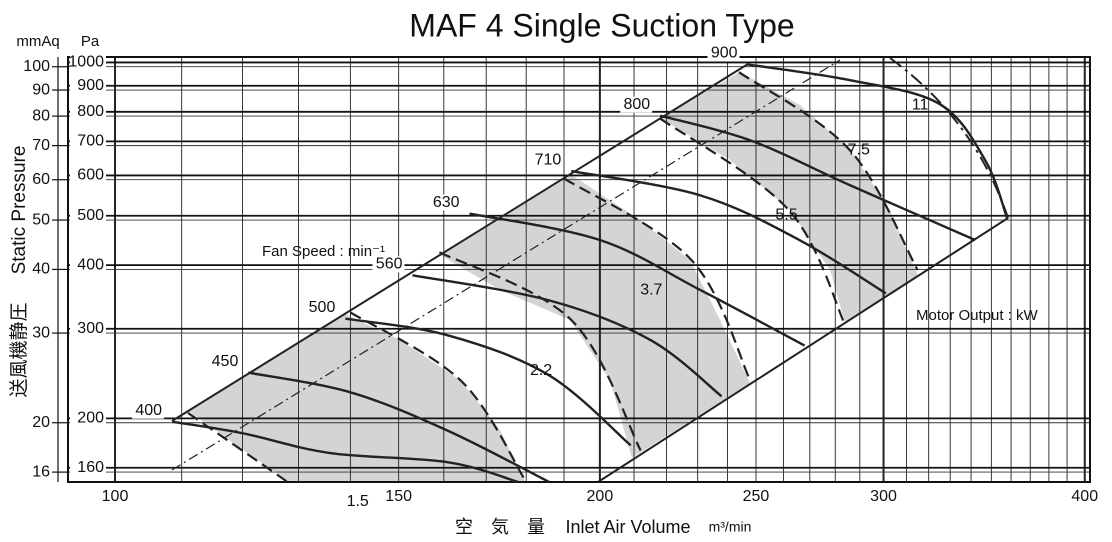 Image resolution: width=1112 pixels, height=542 pixels. I want to click on y-tick-label: 700, so click(90, 141).